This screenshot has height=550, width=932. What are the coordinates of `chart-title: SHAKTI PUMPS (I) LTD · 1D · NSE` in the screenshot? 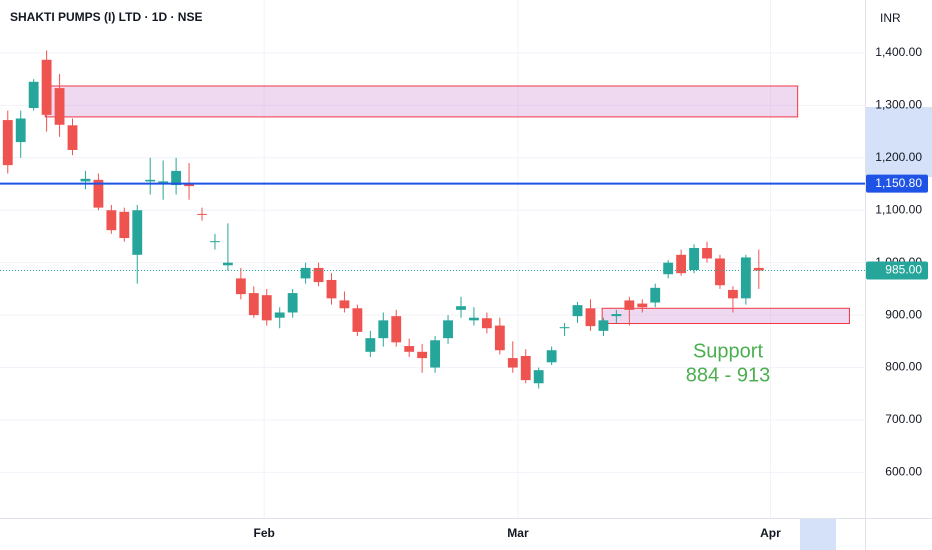 It's located at (106, 17).